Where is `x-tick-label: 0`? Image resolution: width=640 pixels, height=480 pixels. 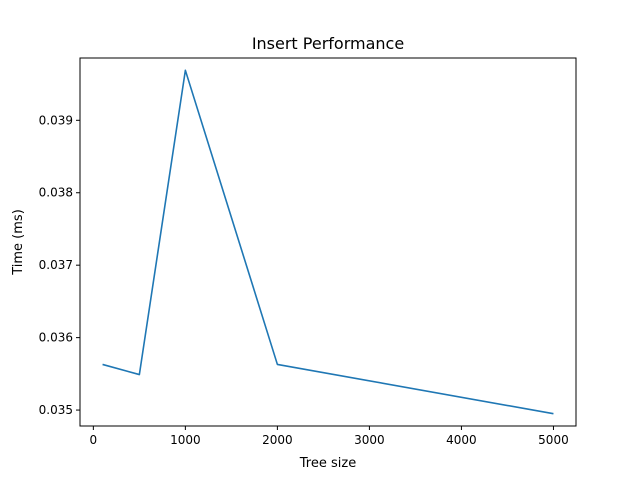
x-tick-label: 0 is located at coordinates (94, 440).